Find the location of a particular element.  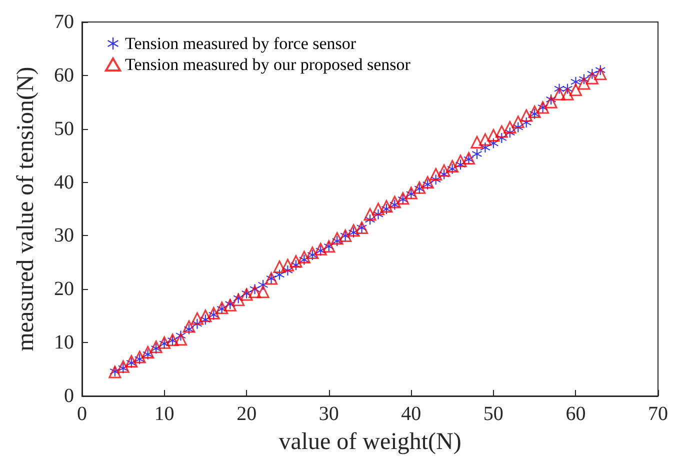

x-tick-label: 30 is located at coordinates (328, 414).